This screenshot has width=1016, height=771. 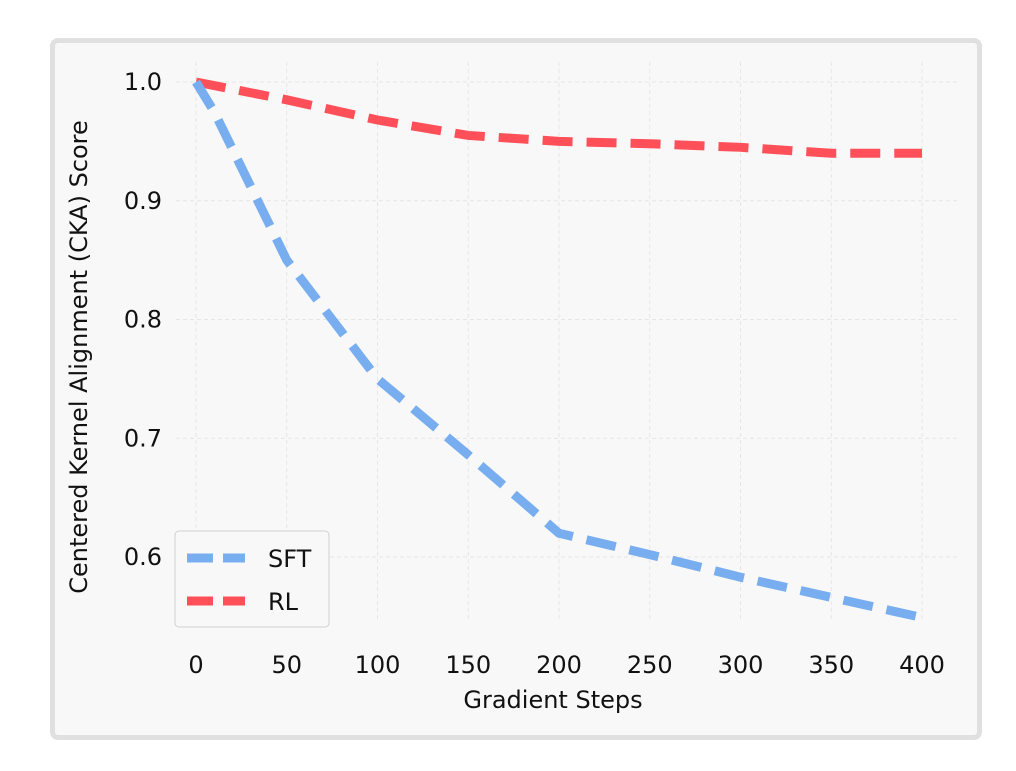 I want to click on x-tick-label: 400, so click(x=922, y=665).